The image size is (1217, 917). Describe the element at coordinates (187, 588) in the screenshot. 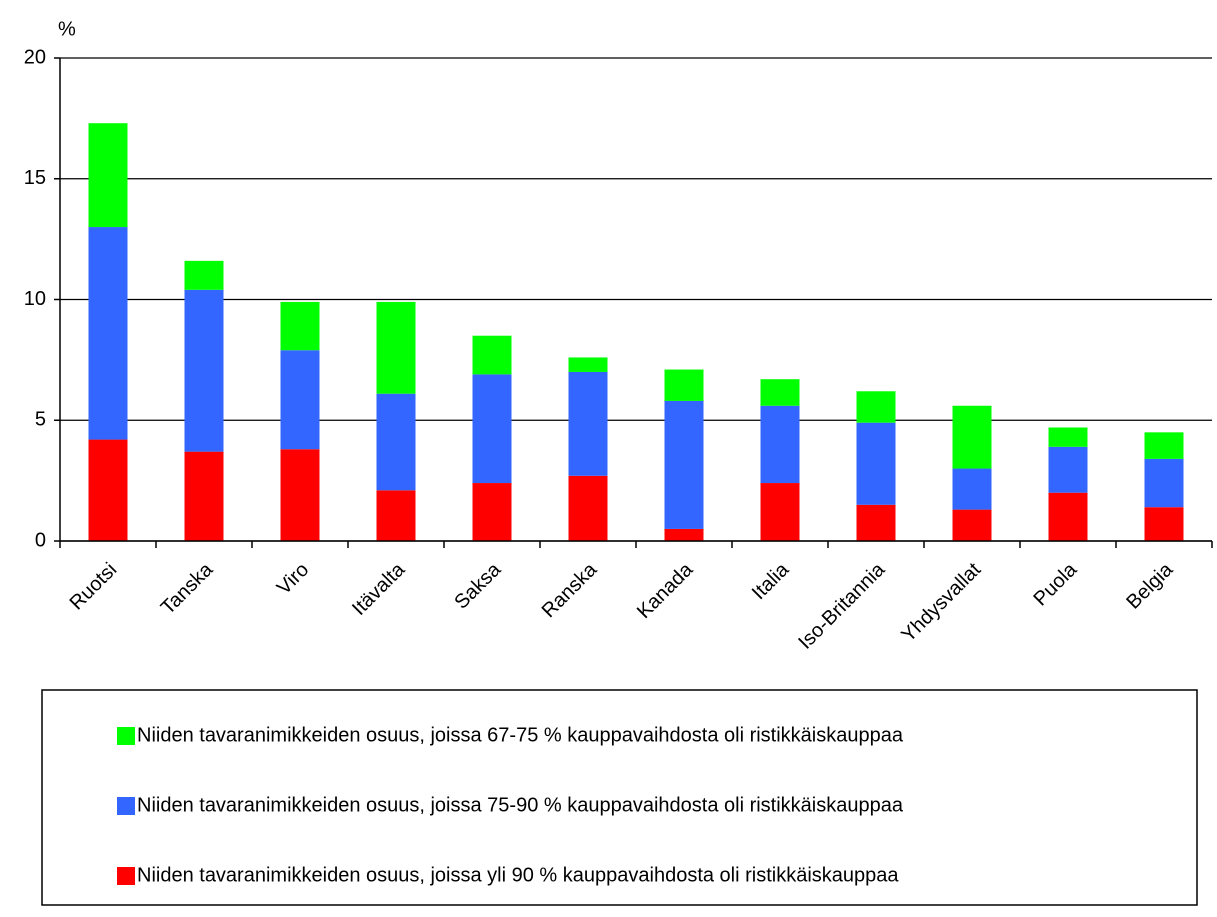

I see `x-tick-label: Tanska` at that location.